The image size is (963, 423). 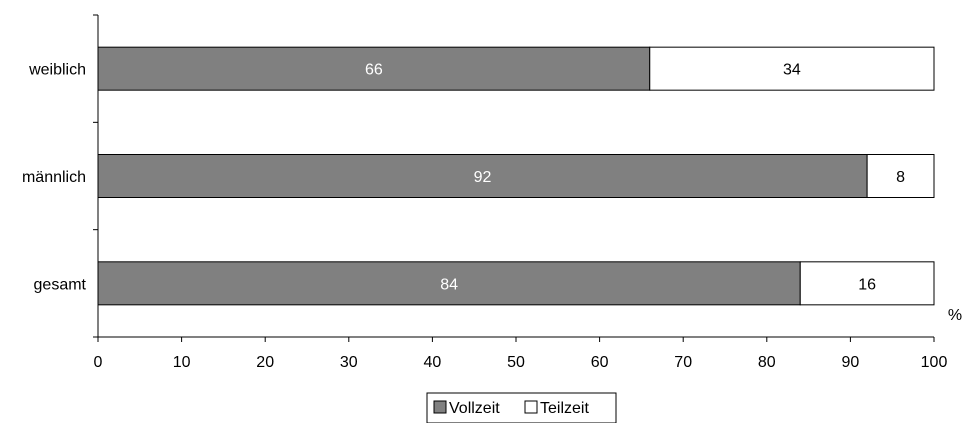 I want to click on x-tick-label: 40, so click(x=433, y=362).